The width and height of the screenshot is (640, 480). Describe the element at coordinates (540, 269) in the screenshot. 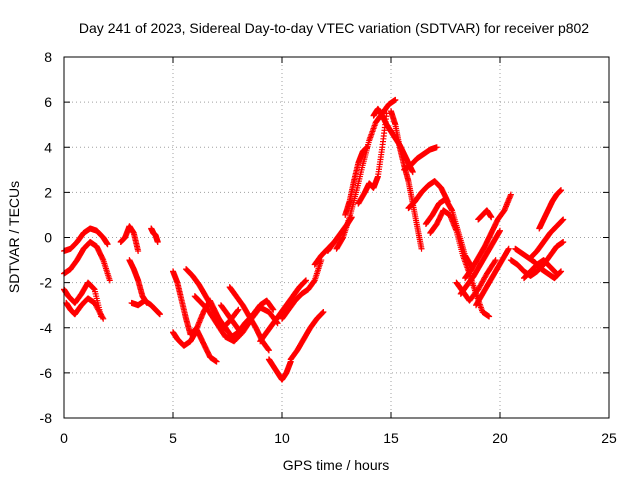

I see `series-arc-al` at that location.